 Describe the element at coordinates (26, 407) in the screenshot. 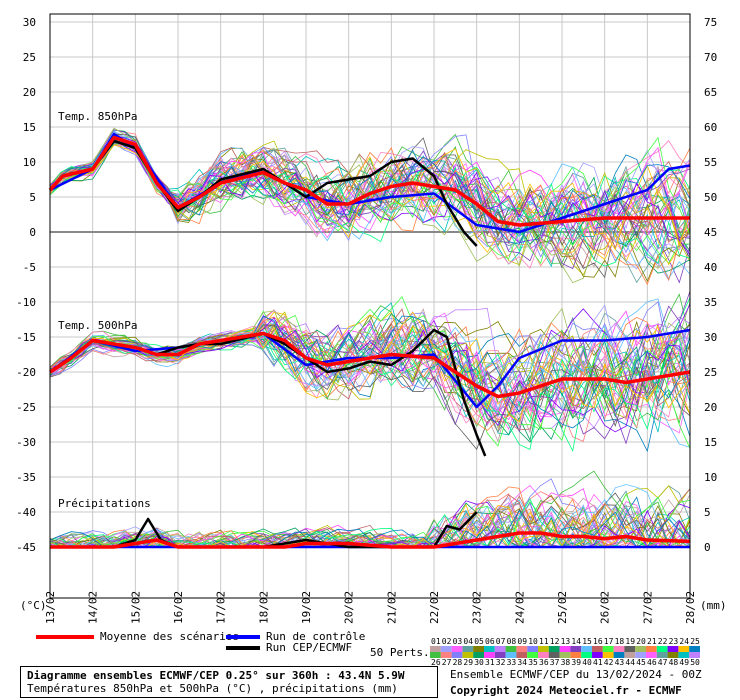

I see `left-tick-label: -25` at that location.